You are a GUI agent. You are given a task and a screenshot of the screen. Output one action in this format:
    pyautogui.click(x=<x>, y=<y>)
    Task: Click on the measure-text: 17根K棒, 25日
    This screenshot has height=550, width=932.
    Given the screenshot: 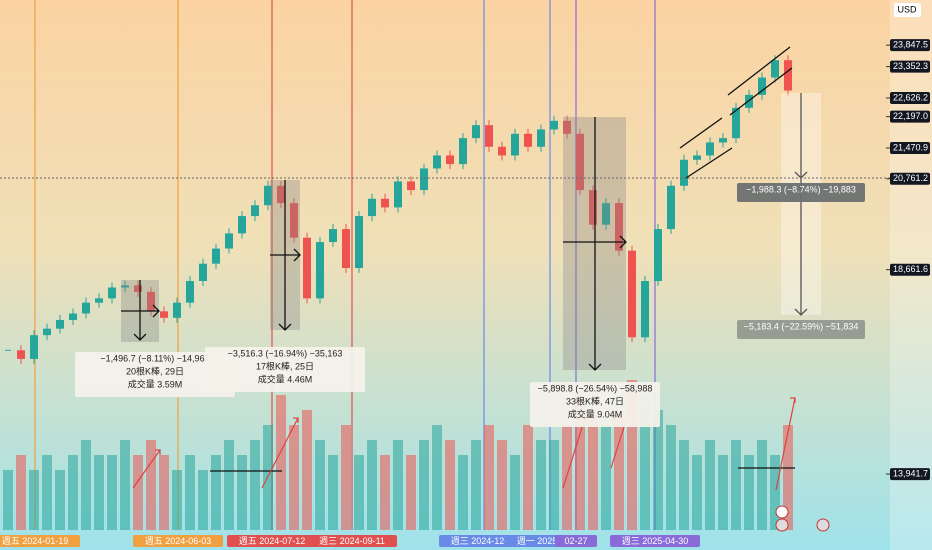 What is the action you would take?
    pyautogui.click(x=285, y=365)
    